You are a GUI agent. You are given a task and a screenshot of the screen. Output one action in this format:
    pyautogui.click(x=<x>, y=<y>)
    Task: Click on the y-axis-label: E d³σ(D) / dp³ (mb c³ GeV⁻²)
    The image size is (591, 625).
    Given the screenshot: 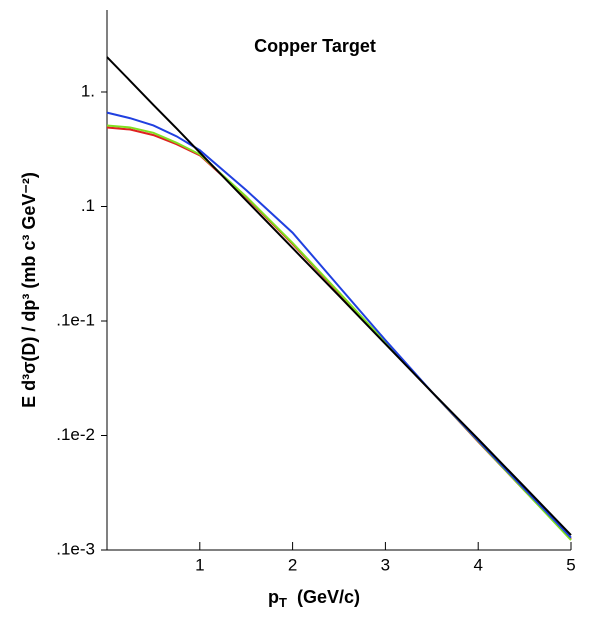 What is the action you would take?
    pyautogui.click(x=29, y=290)
    